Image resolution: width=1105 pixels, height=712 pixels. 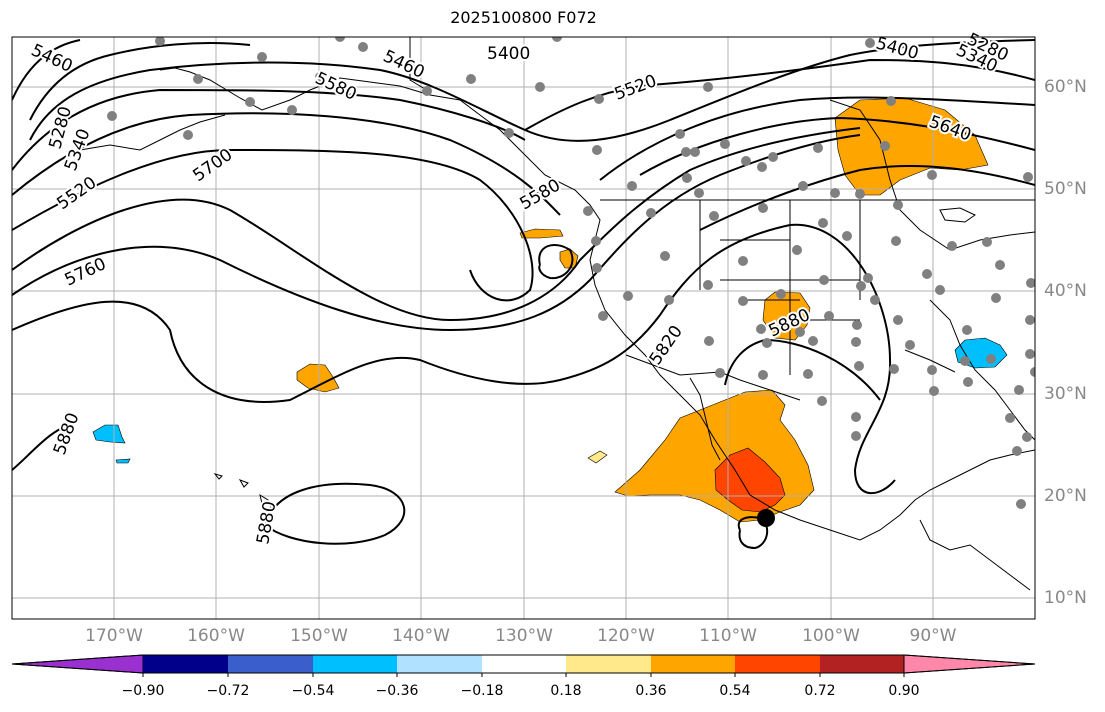 I want to click on latitude-label: 30°N, so click(x=1065, y=394).